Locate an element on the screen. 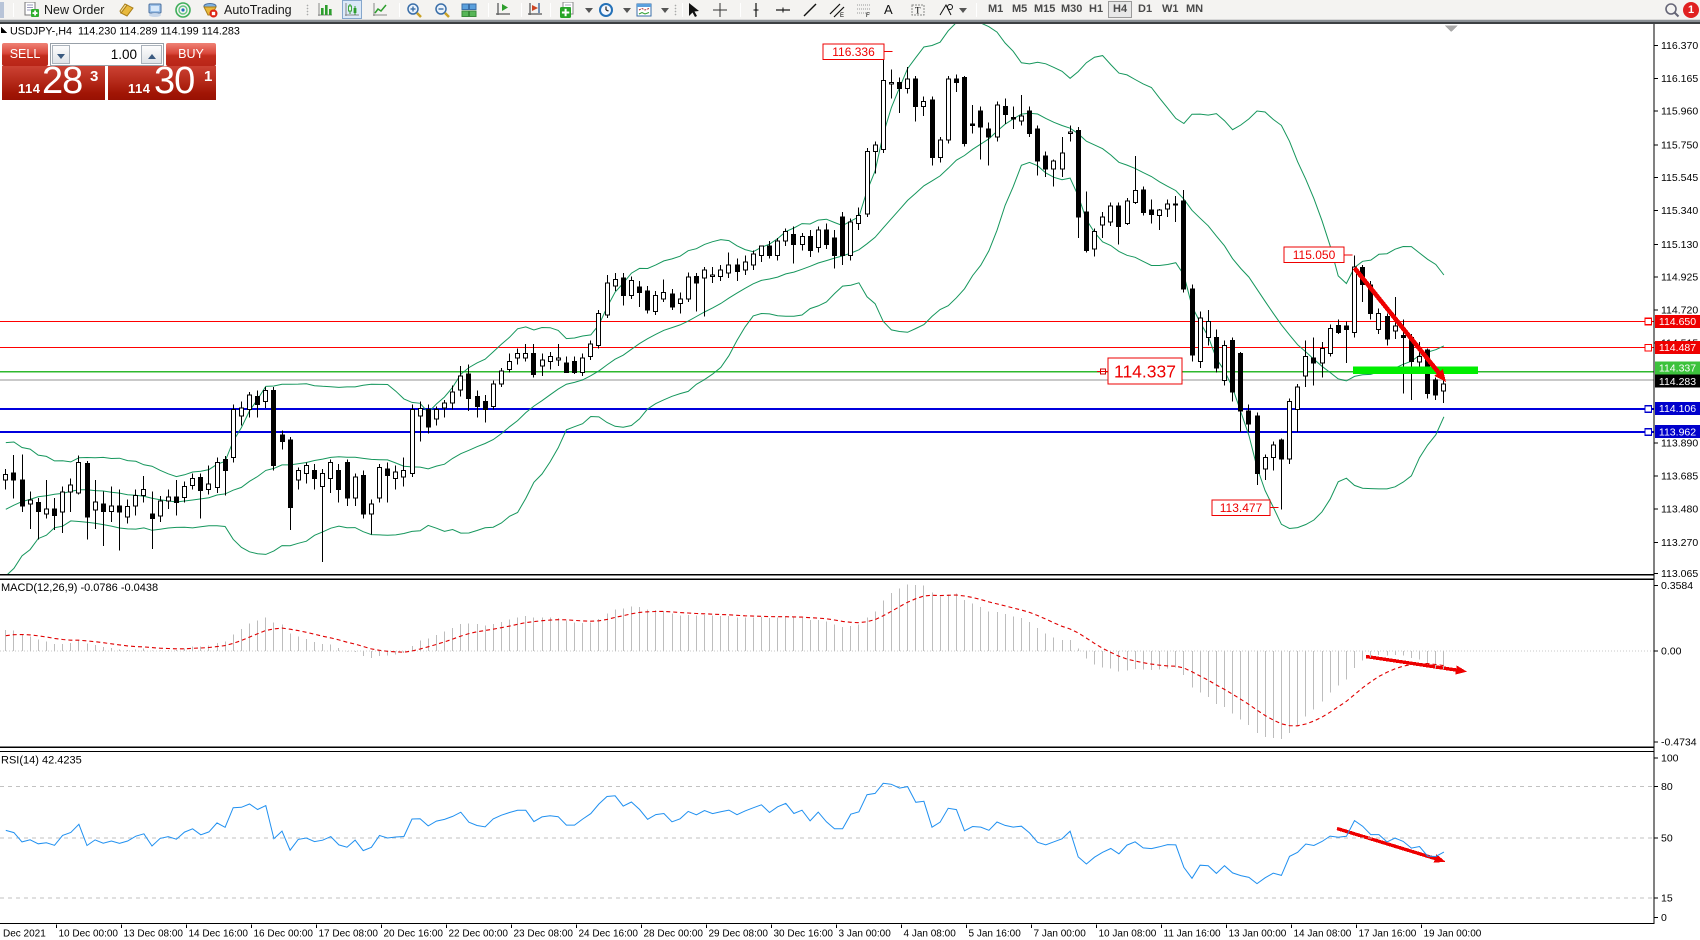 Image resolution: width=1700 pixels, height=940 pixels. svg-text: 16 Dec 00:00 is located at coordinates (284, 934).